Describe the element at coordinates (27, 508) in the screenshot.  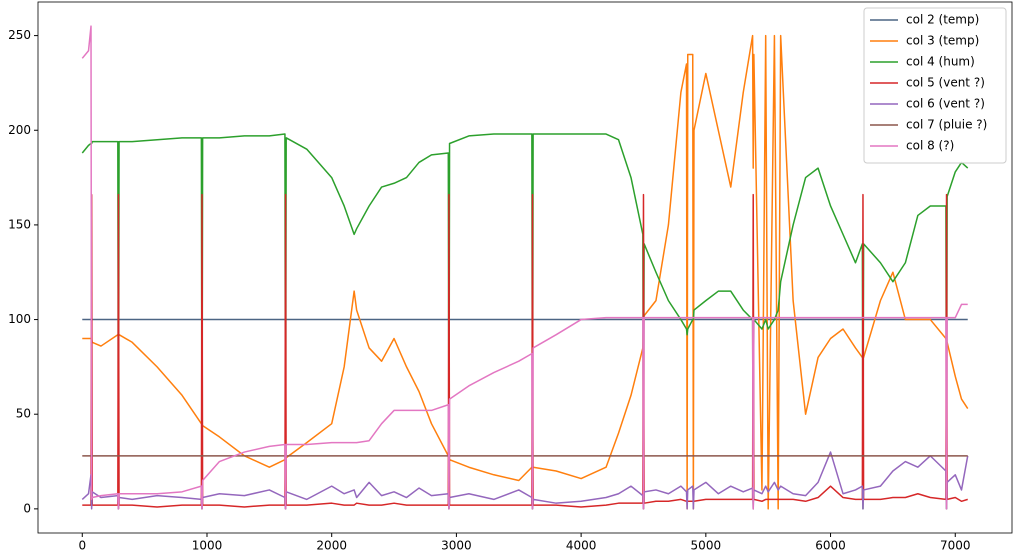
I see `y-tick-label: 0` at that location.